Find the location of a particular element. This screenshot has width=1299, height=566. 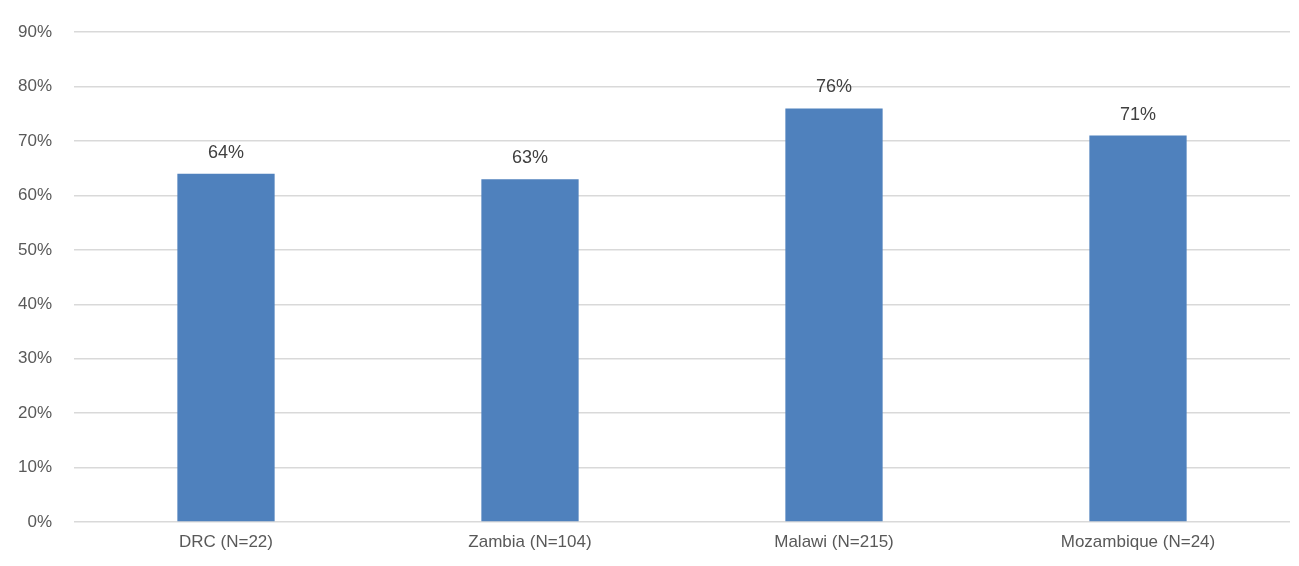

y-tick-label: 60% is located at coordinates (34, 195).